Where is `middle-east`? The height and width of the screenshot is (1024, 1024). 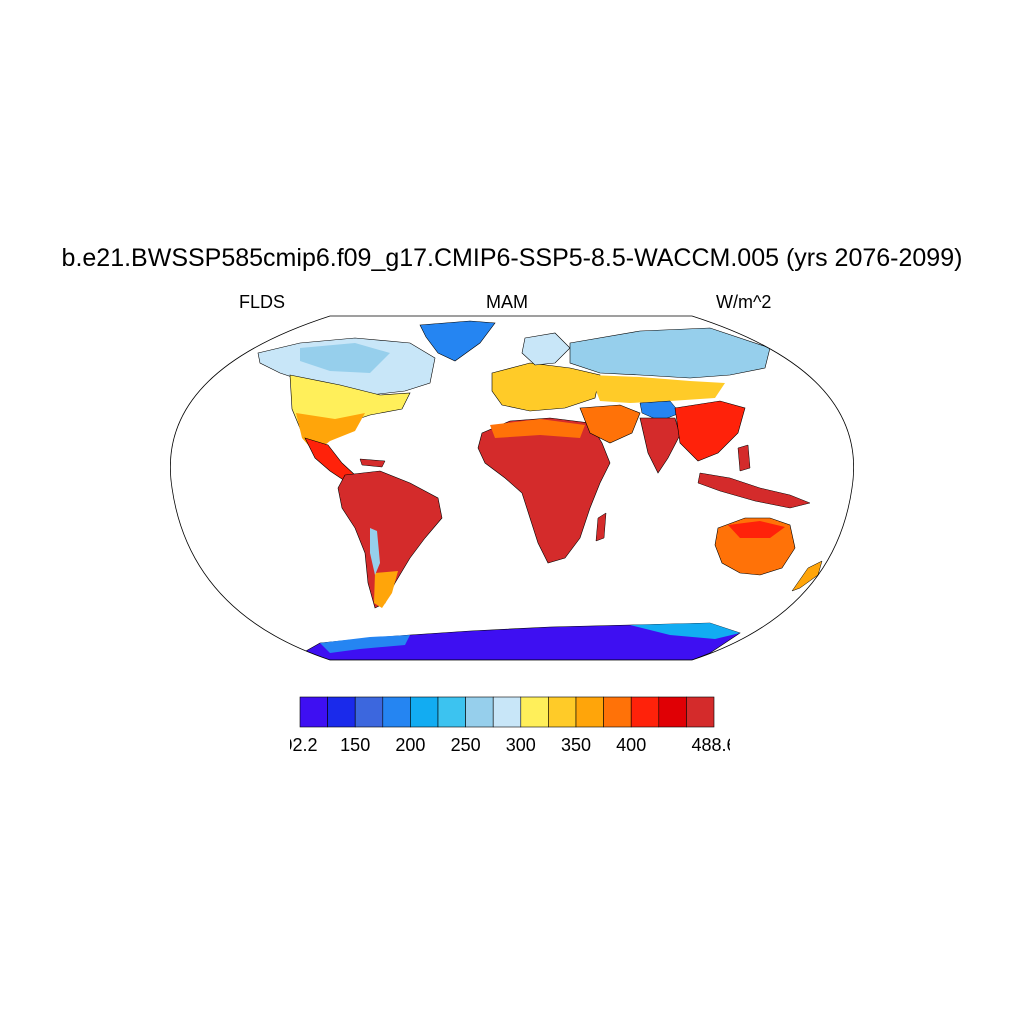 middle-east is located at coordinates (610, 424).